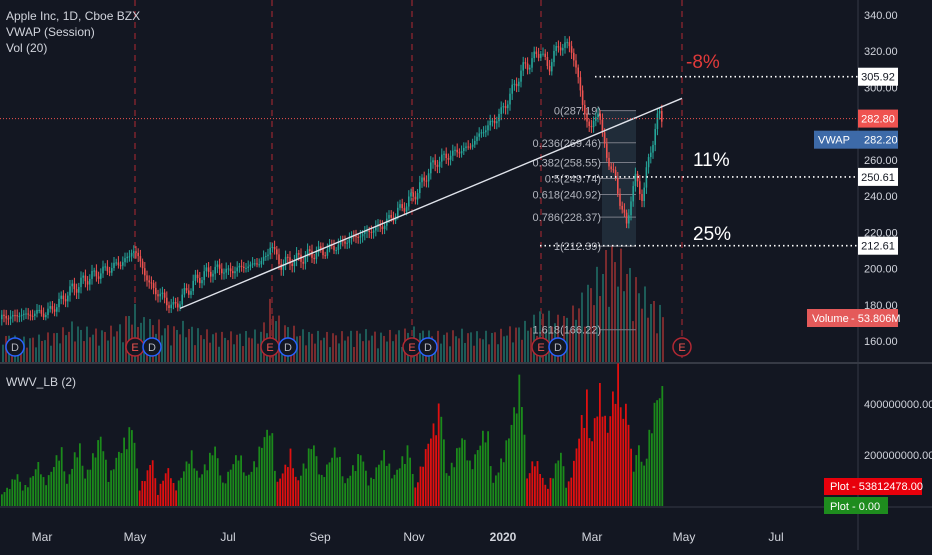 The image size is (932, 555). Describe the element at coordinates (878, 76) in the screenshot. I see `tag-305-bg` at that location.